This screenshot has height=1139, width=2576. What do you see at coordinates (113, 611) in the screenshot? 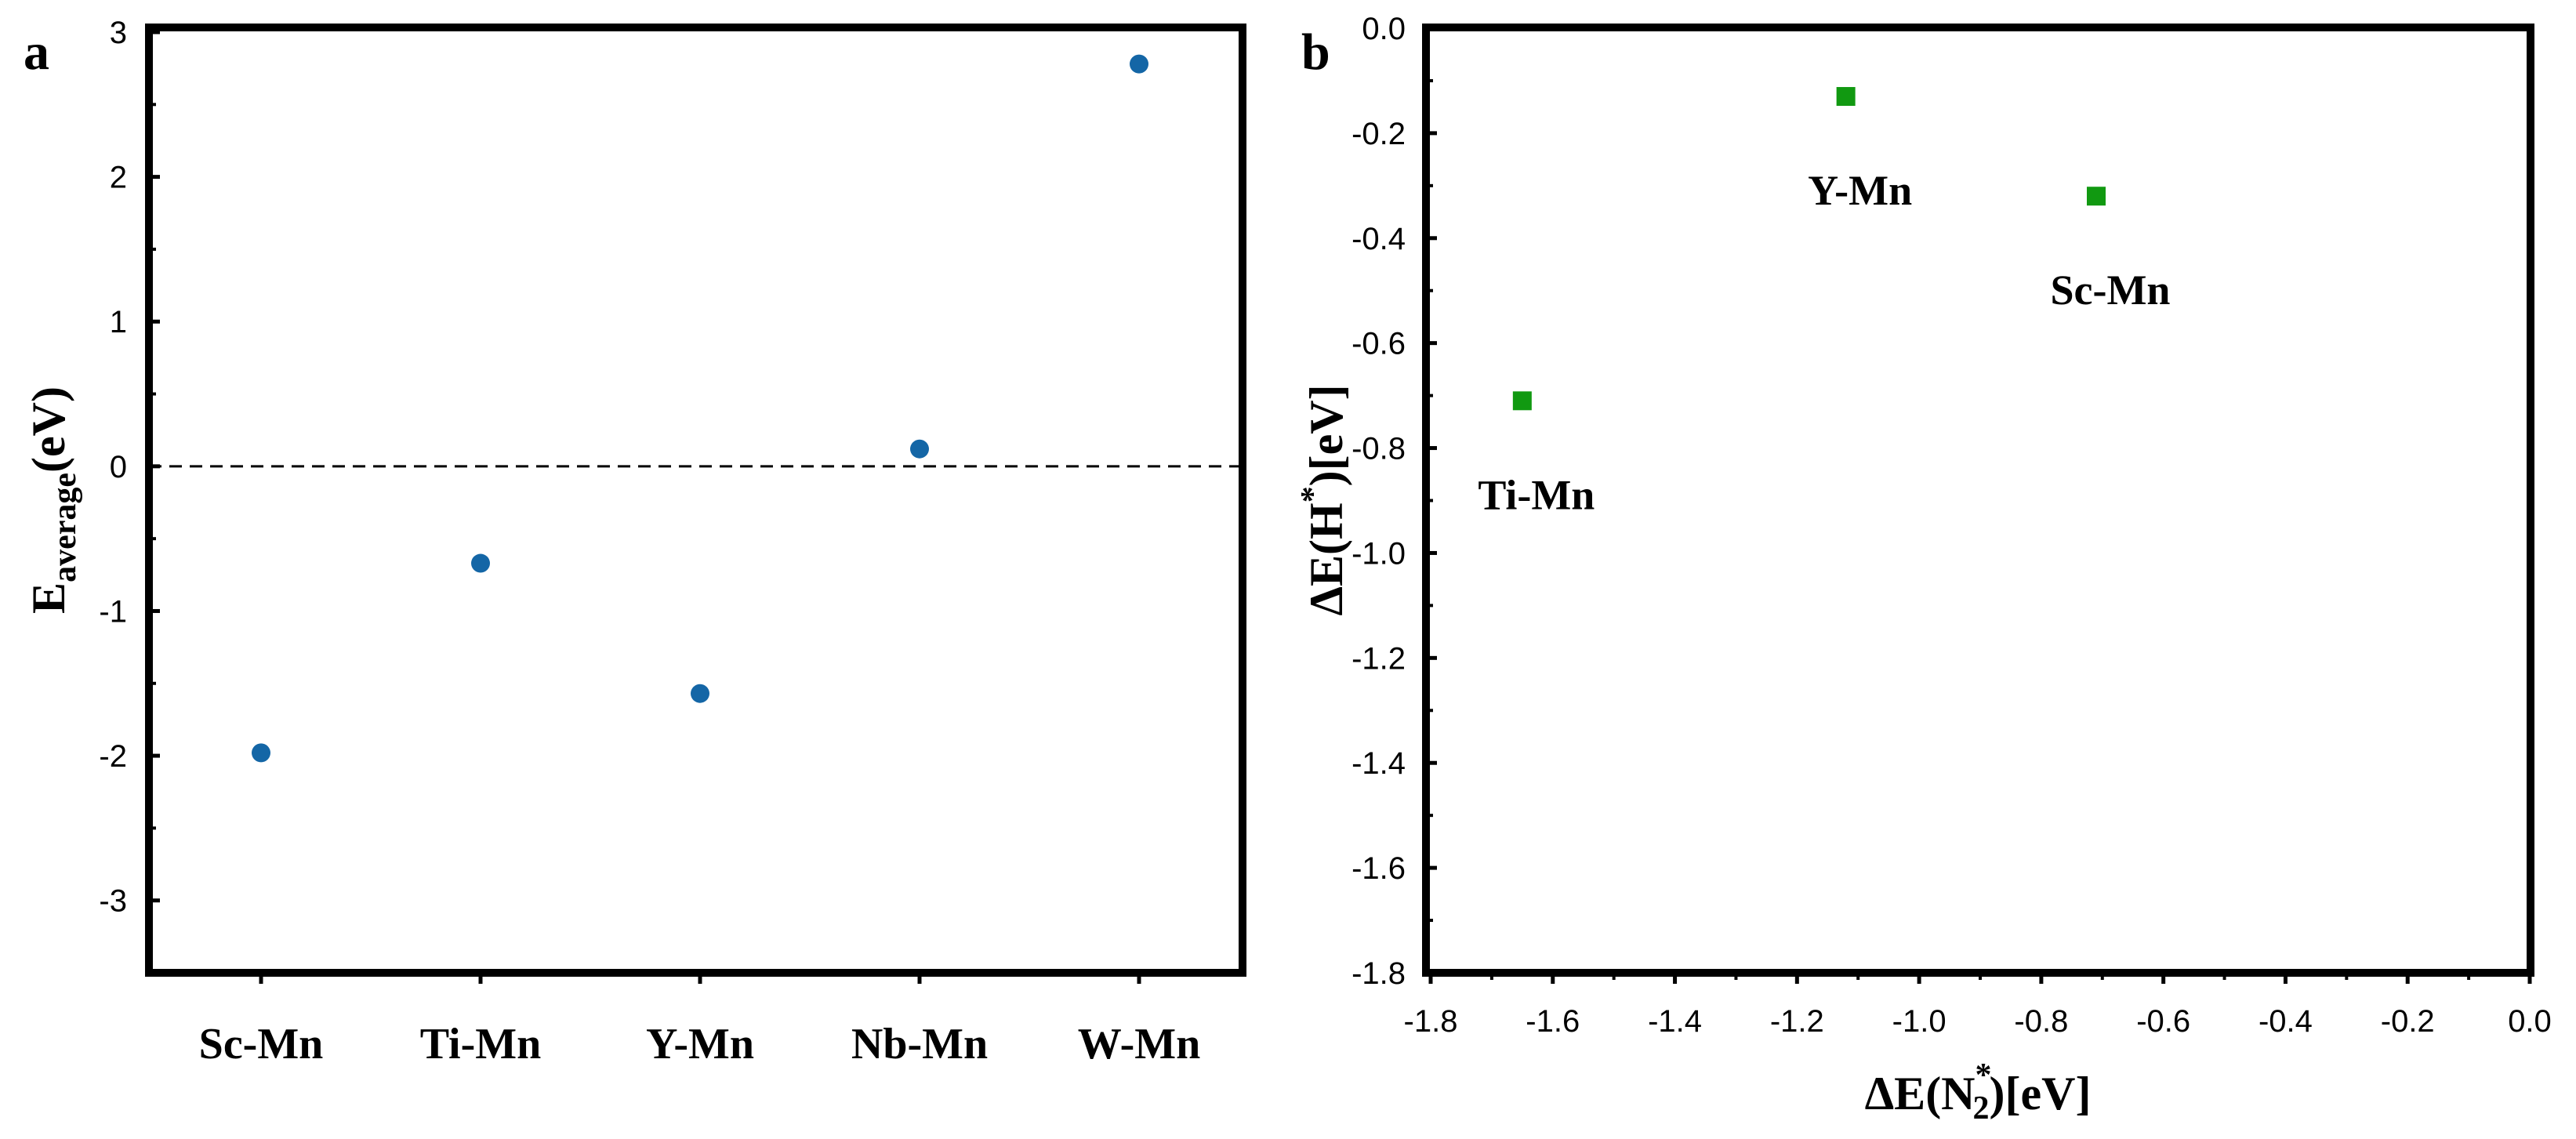
I see `panel-a-y-tick-label: -1` at bounding box center [113, 611].